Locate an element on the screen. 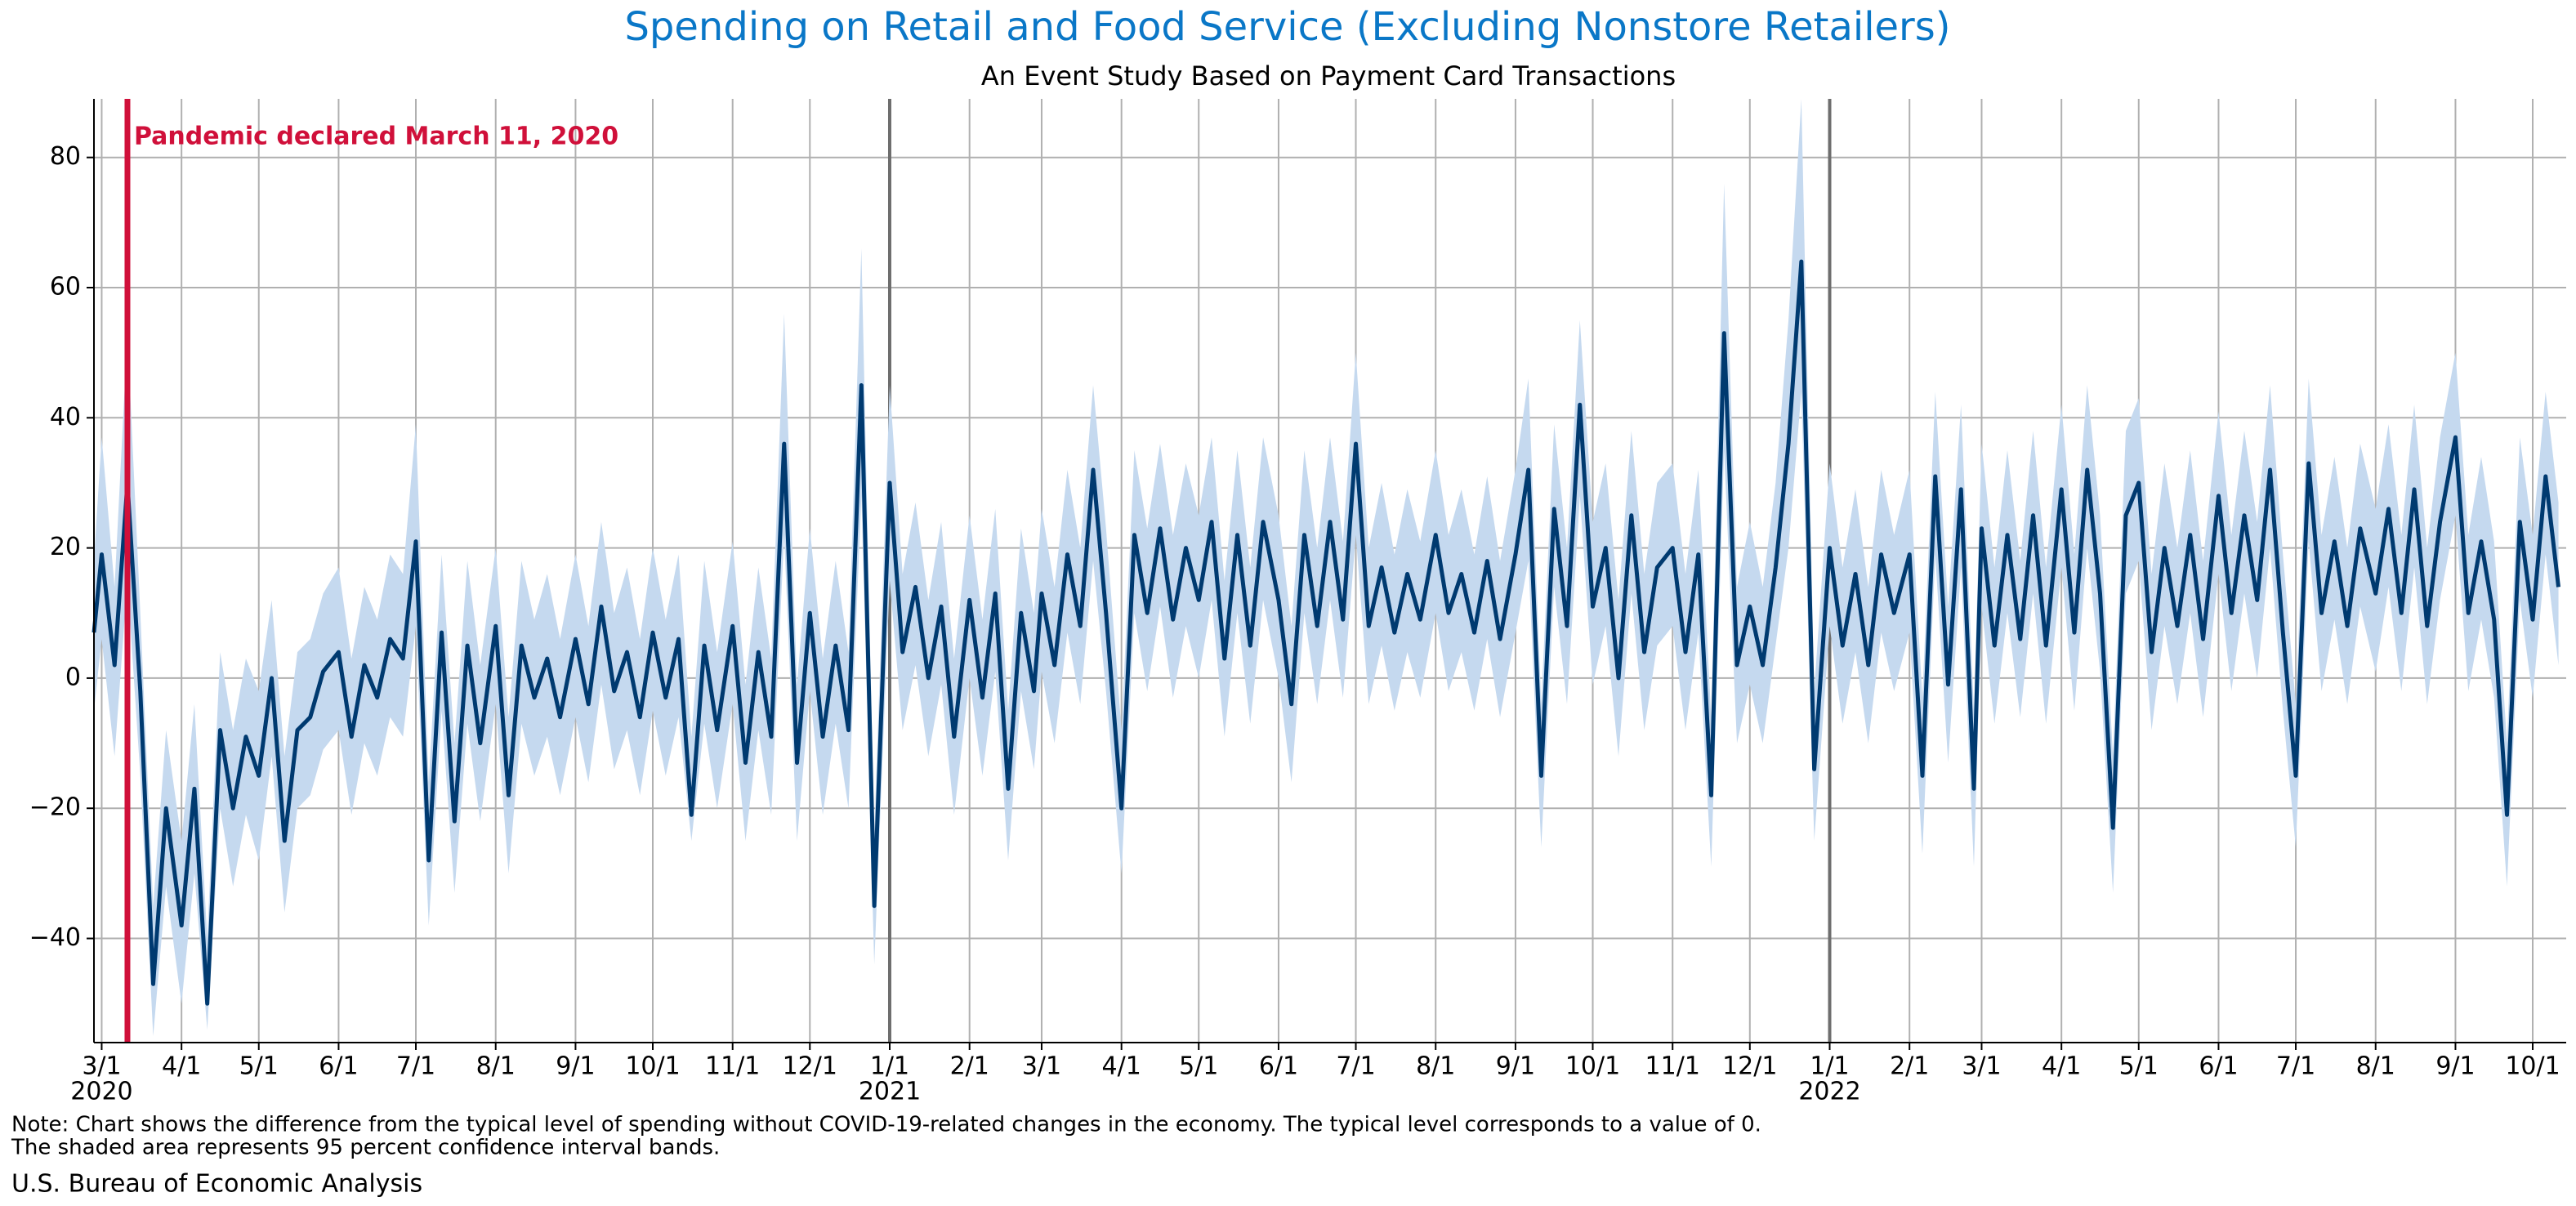  x-year-label: 2022 is located at coordinates (1829, 1092).